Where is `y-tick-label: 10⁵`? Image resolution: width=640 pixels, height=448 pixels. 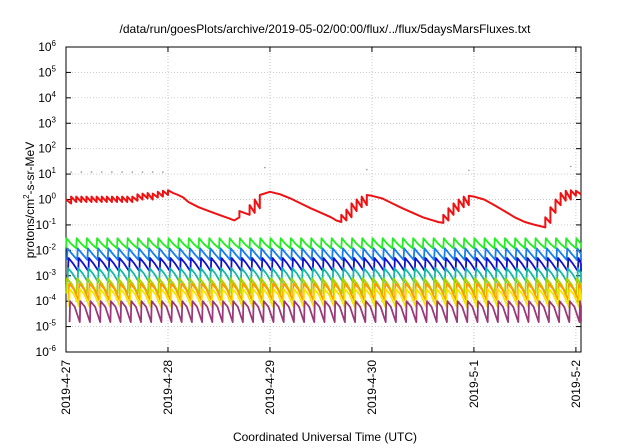 y-tick-label: 10⁵ is located at coordinates (47, 71).